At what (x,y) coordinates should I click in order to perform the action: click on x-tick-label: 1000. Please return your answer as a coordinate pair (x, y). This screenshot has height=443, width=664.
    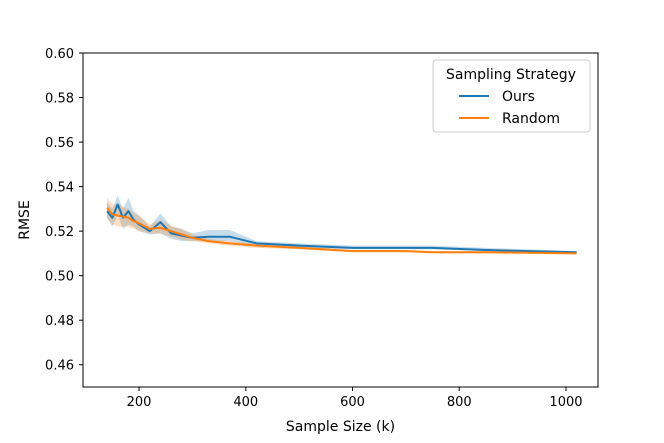
    Looking at the image, I should click on (565, 402).